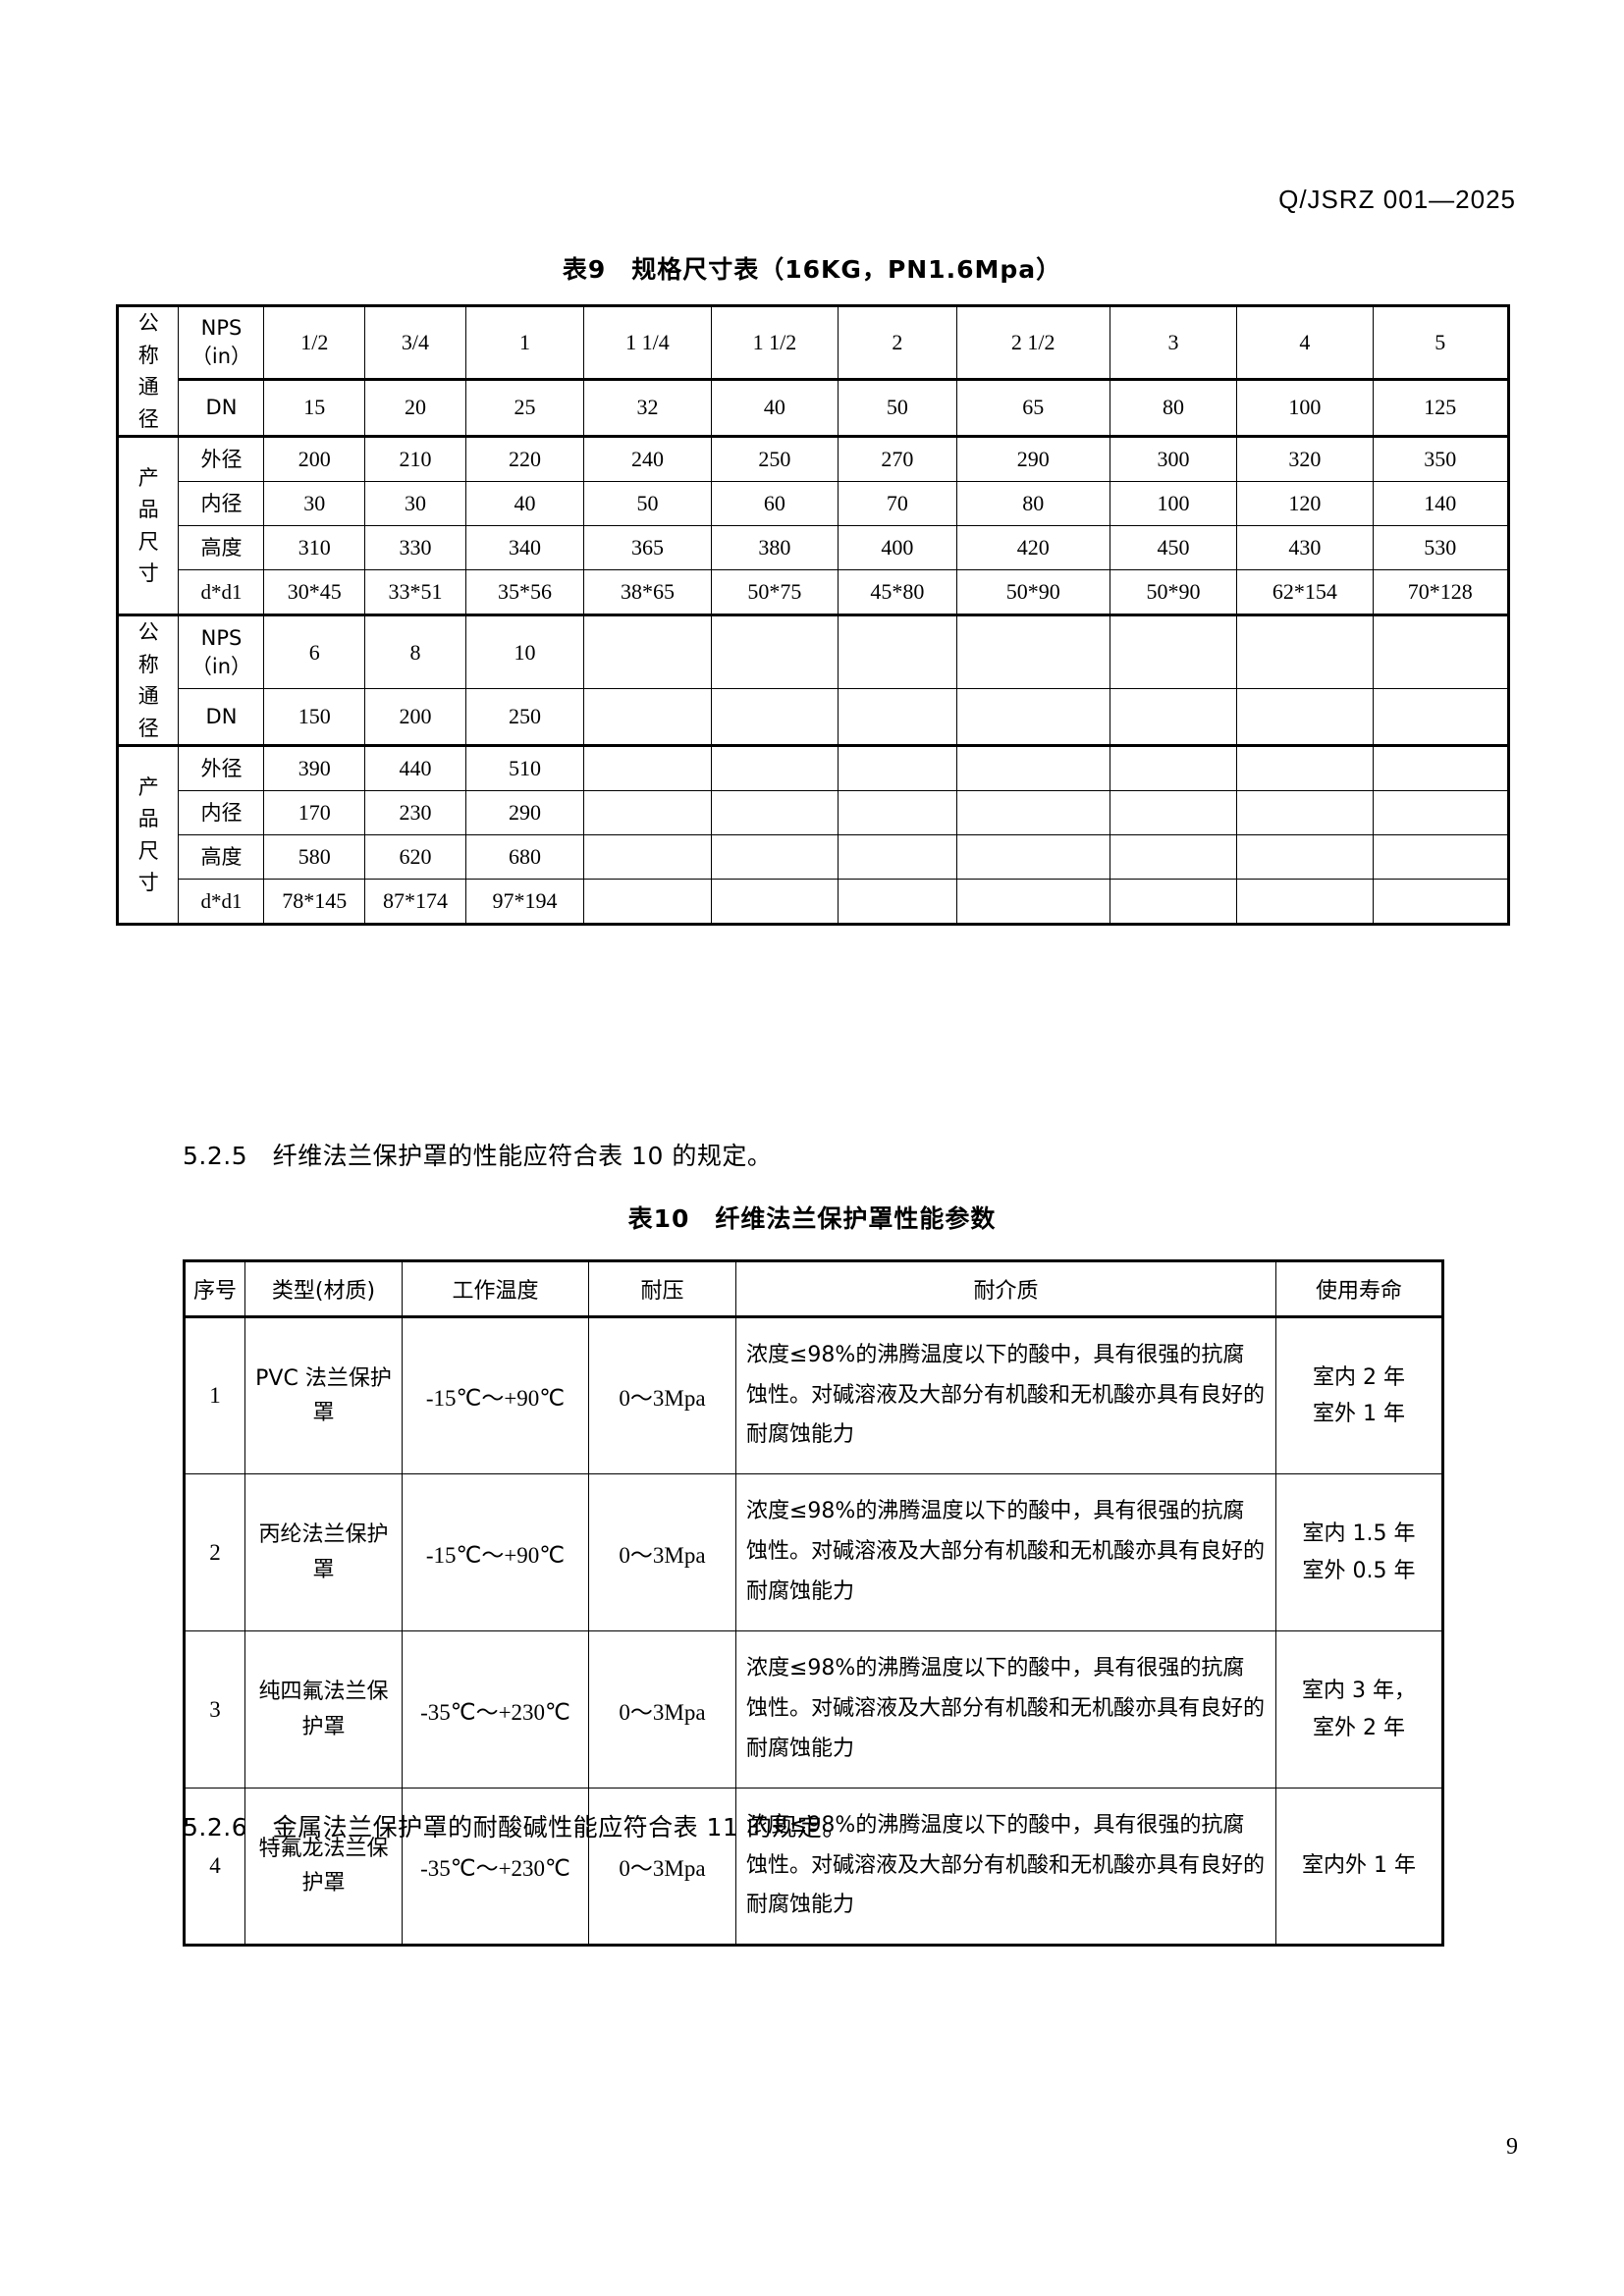  Describe the element at coordinates (813, 680) in the screenshot. I see `table-row: 公 称 通 径 NPS （in） 6 8 10` at that location.